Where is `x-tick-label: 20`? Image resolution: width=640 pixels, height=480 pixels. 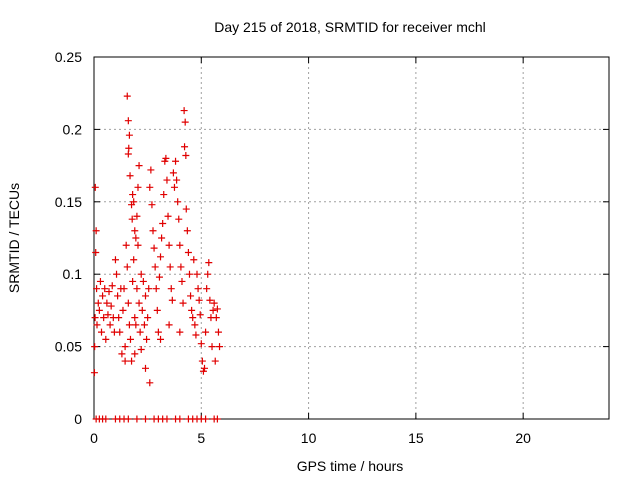 x-tick-label: 20 is located at coordinates (523, 438).